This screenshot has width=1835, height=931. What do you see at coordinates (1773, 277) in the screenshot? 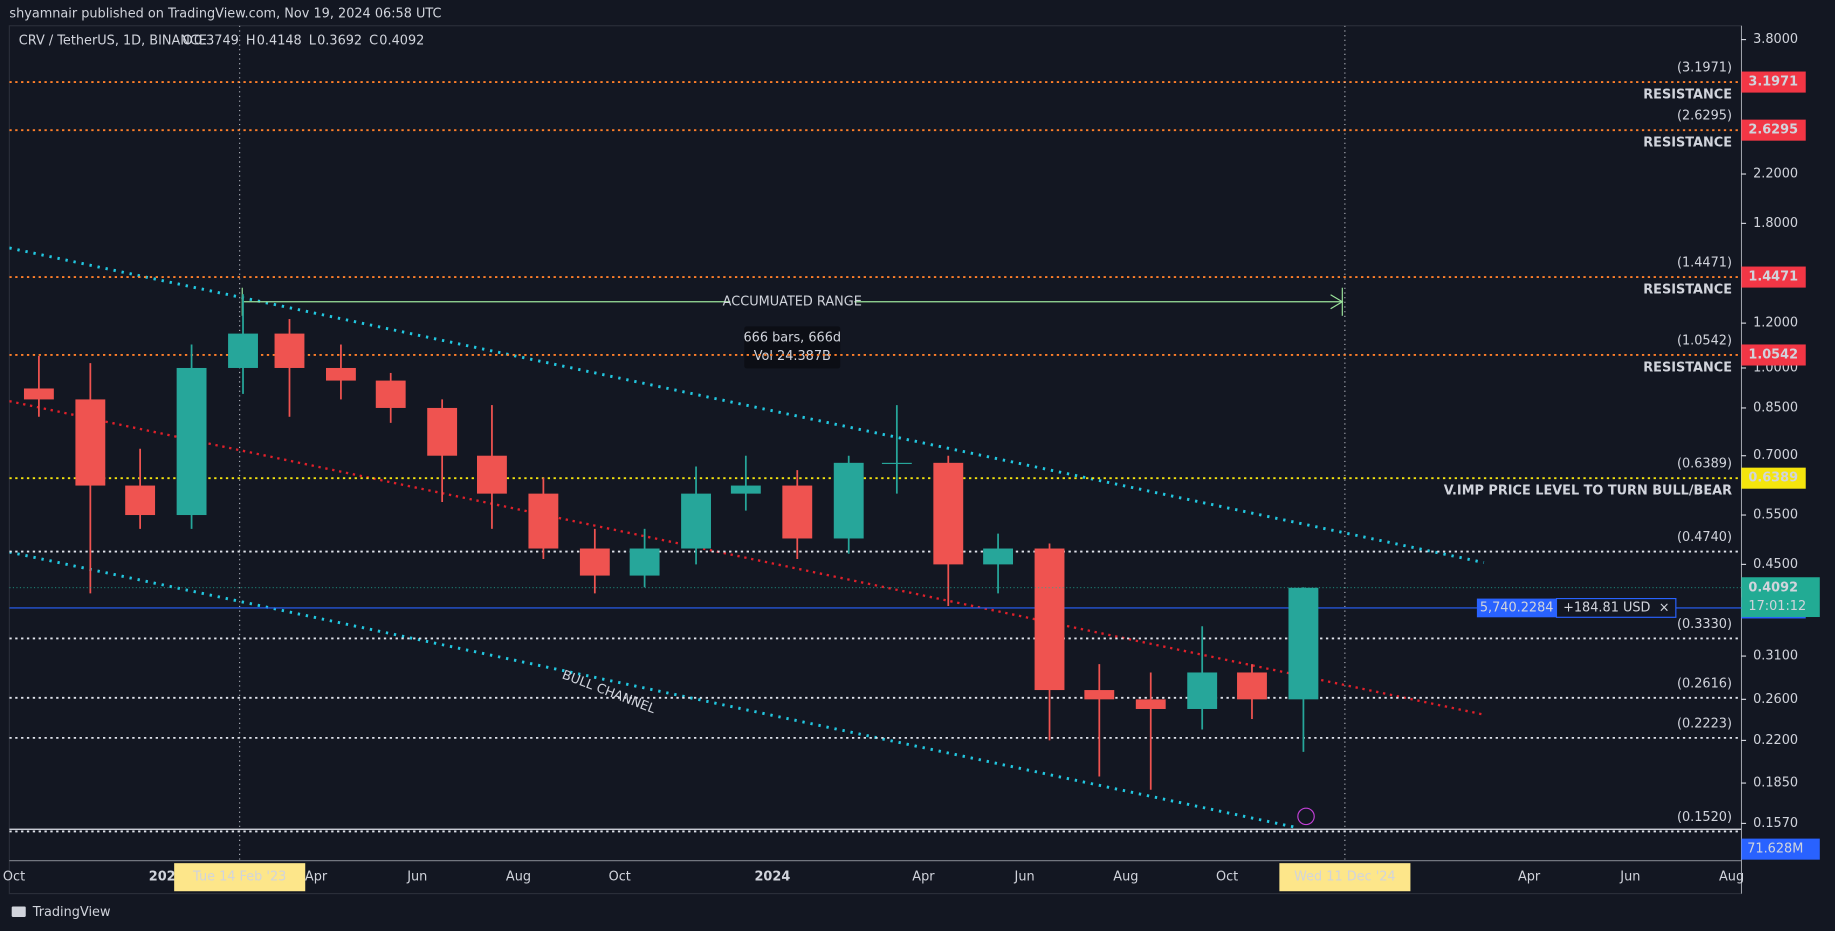
I see `price-badge-label: 1.4471` at bounding box center [1773, 277].